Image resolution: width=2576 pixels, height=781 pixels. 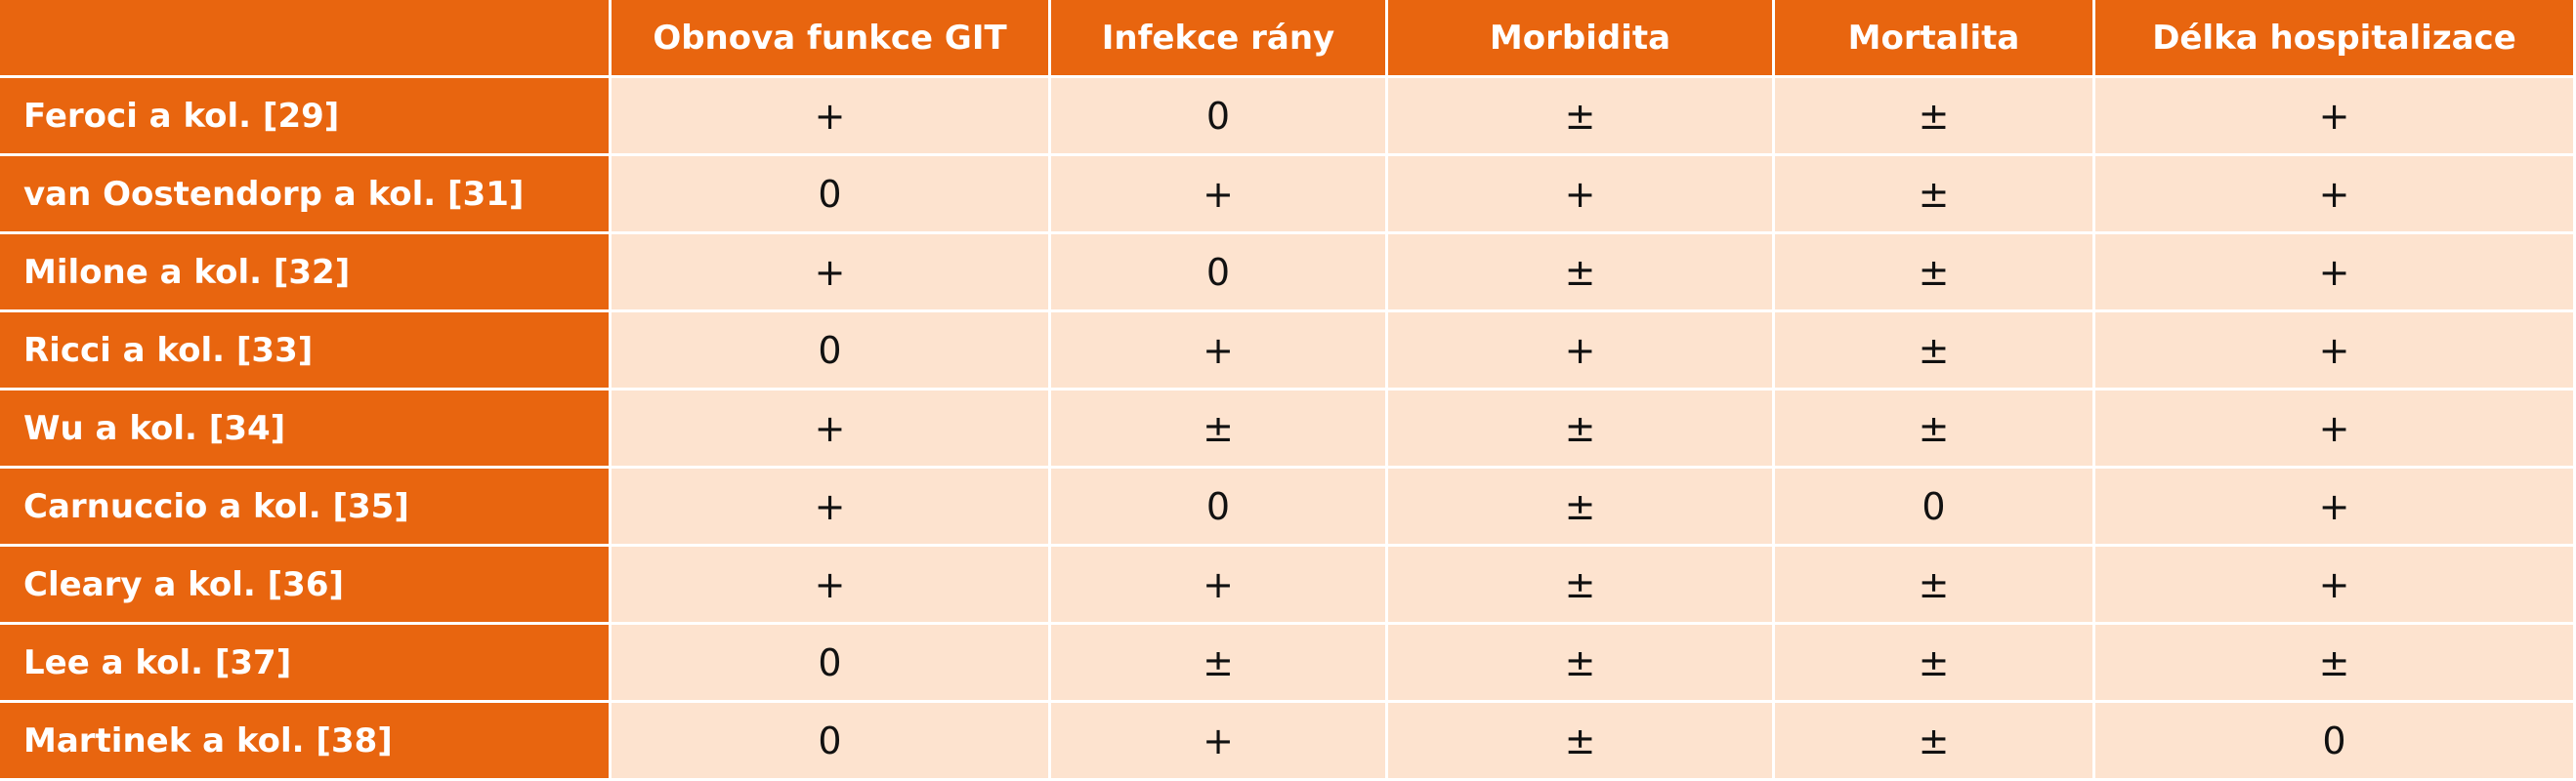 I want to click on column-header: Délka hospitalizace, so click(x=2335, y=39).